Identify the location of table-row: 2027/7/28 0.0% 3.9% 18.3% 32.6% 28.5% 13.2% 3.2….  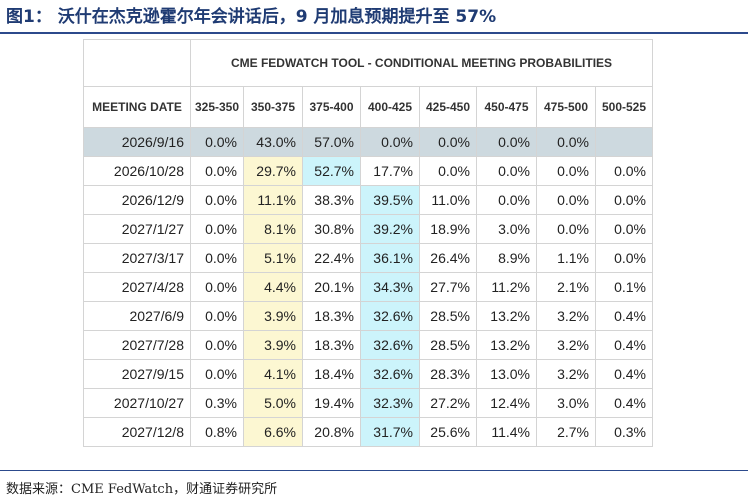
(368, 345).